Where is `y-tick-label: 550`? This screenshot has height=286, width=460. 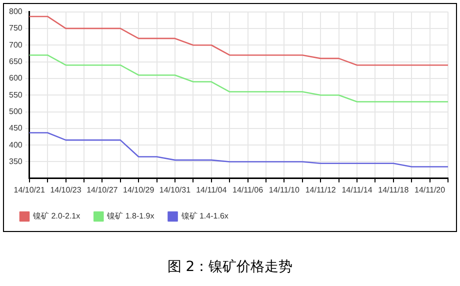
y-tick-label: 550 is located at coordinates (15, 95).